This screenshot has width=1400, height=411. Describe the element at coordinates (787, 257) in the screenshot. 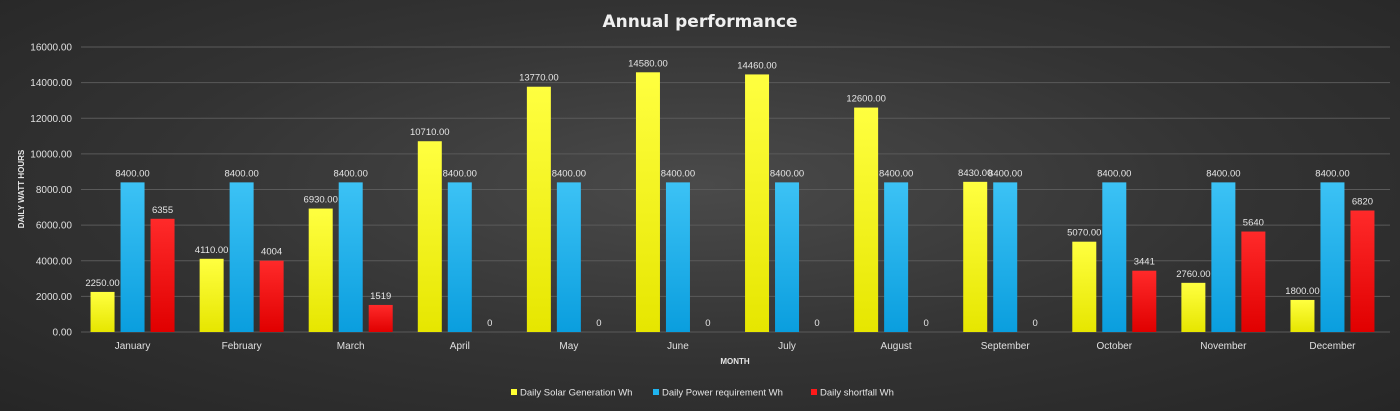

I see `bar-power-requirement-july` at that location.